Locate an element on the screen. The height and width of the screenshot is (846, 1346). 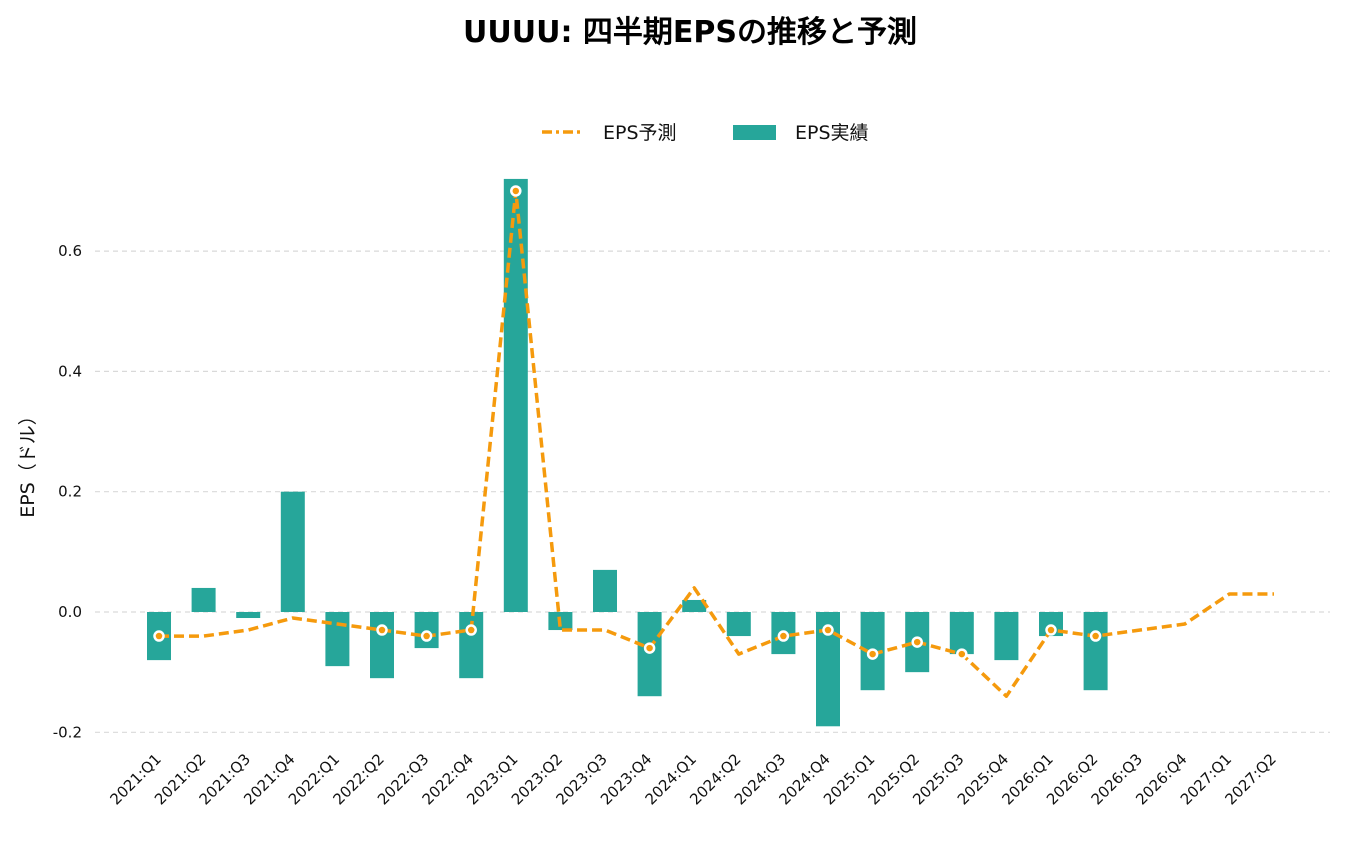
legend-actual-swatch is located at coordinates (754, 132).